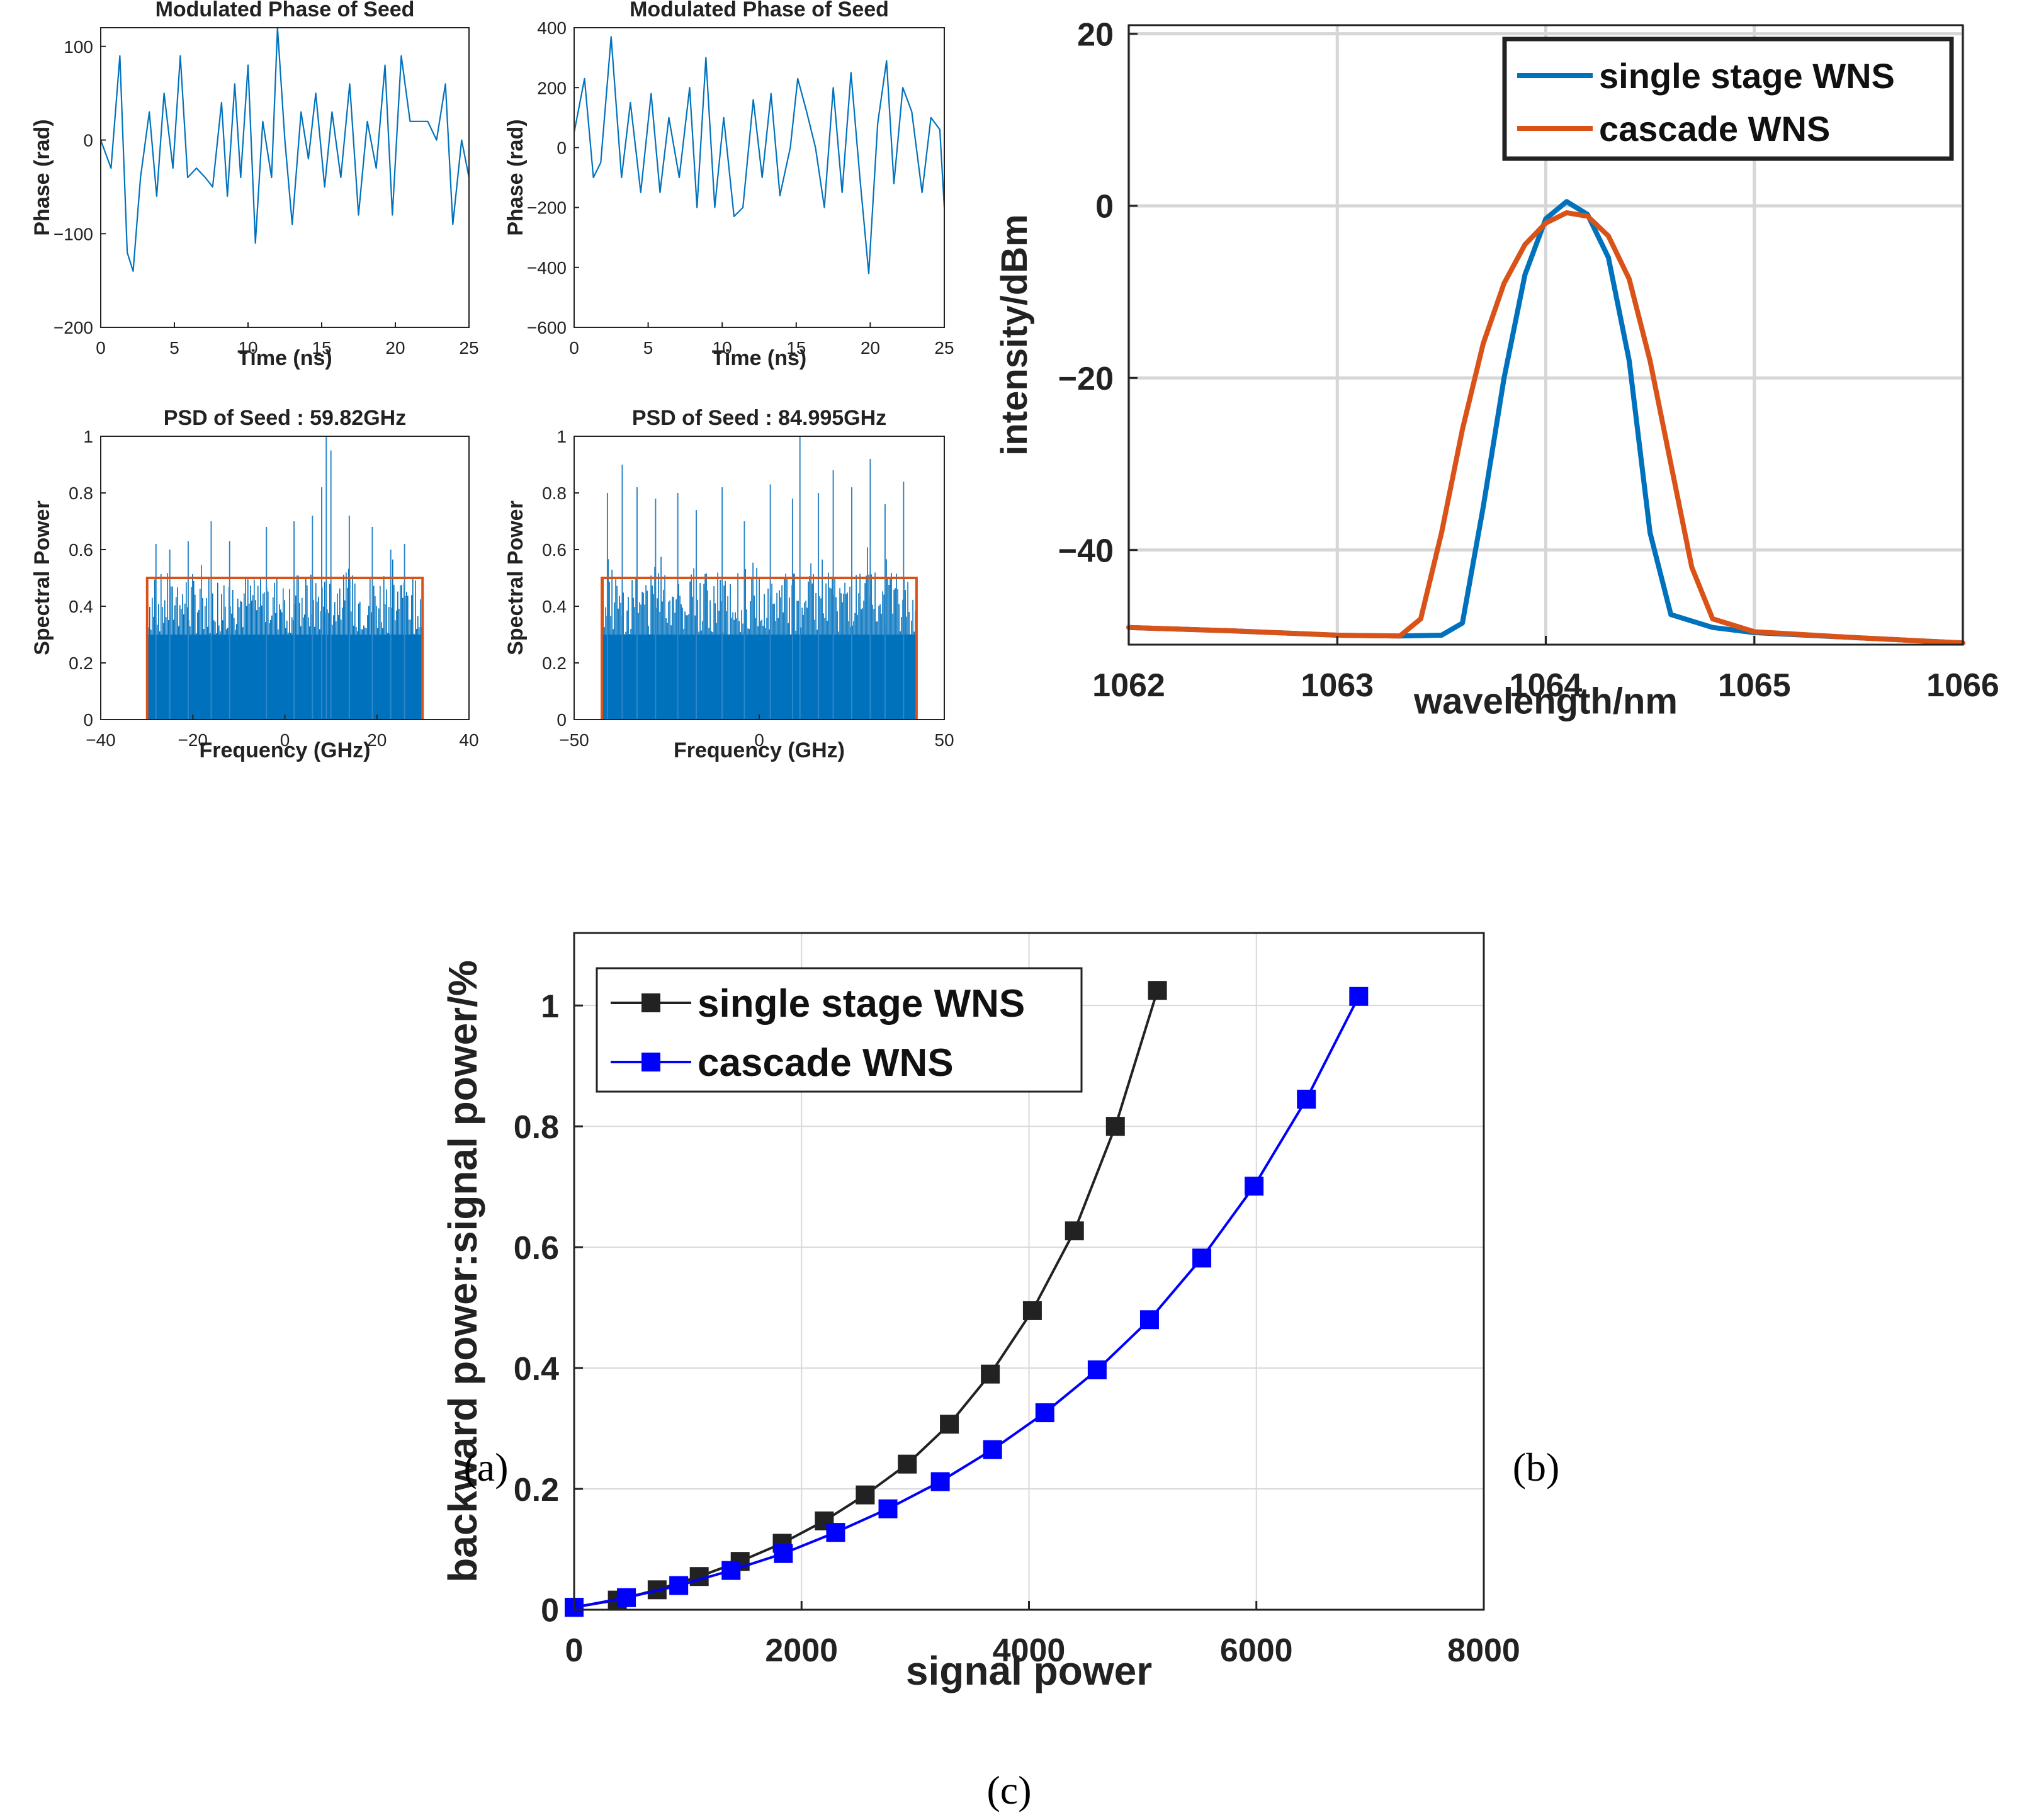 The image size is (2017, 1820). What do you see at coordinates (801, 1650) in the screenshot?
I see `x-tick-label: 2000` at bounding box center [801, 1650].